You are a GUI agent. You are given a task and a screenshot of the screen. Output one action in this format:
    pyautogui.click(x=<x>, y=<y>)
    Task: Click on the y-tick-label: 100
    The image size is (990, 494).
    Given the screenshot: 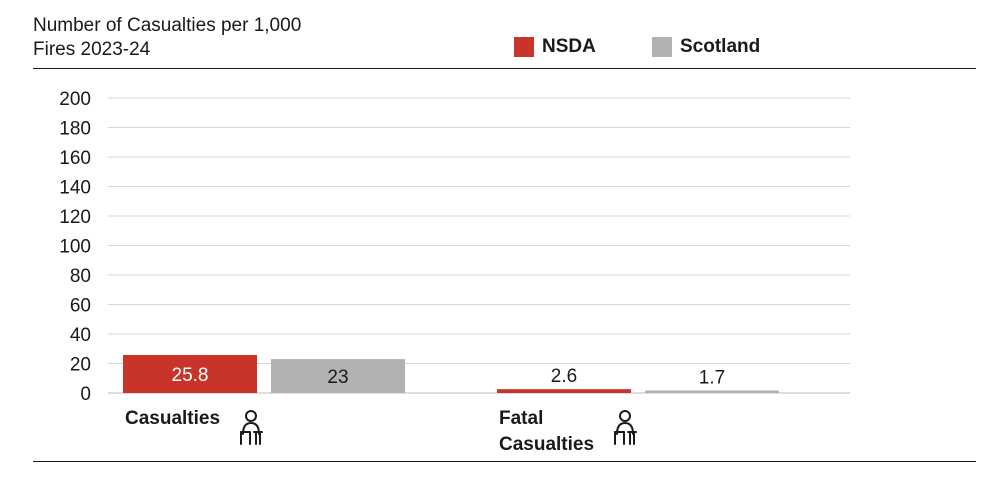 What is the action you would take?
    pyautogui.click(x=75, y=247)
    